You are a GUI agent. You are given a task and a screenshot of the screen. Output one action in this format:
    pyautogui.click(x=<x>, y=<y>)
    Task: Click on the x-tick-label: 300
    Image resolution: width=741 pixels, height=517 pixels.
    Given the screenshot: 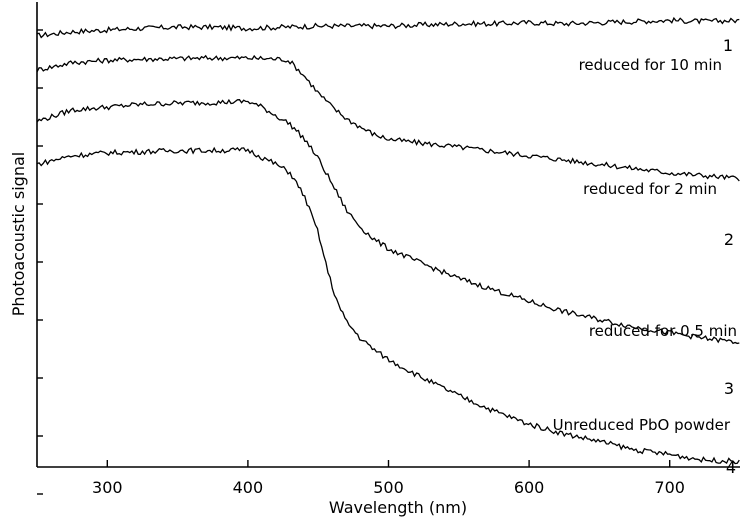 What is the action you would take?
    pyautogui.click(x=107, y=487)
    